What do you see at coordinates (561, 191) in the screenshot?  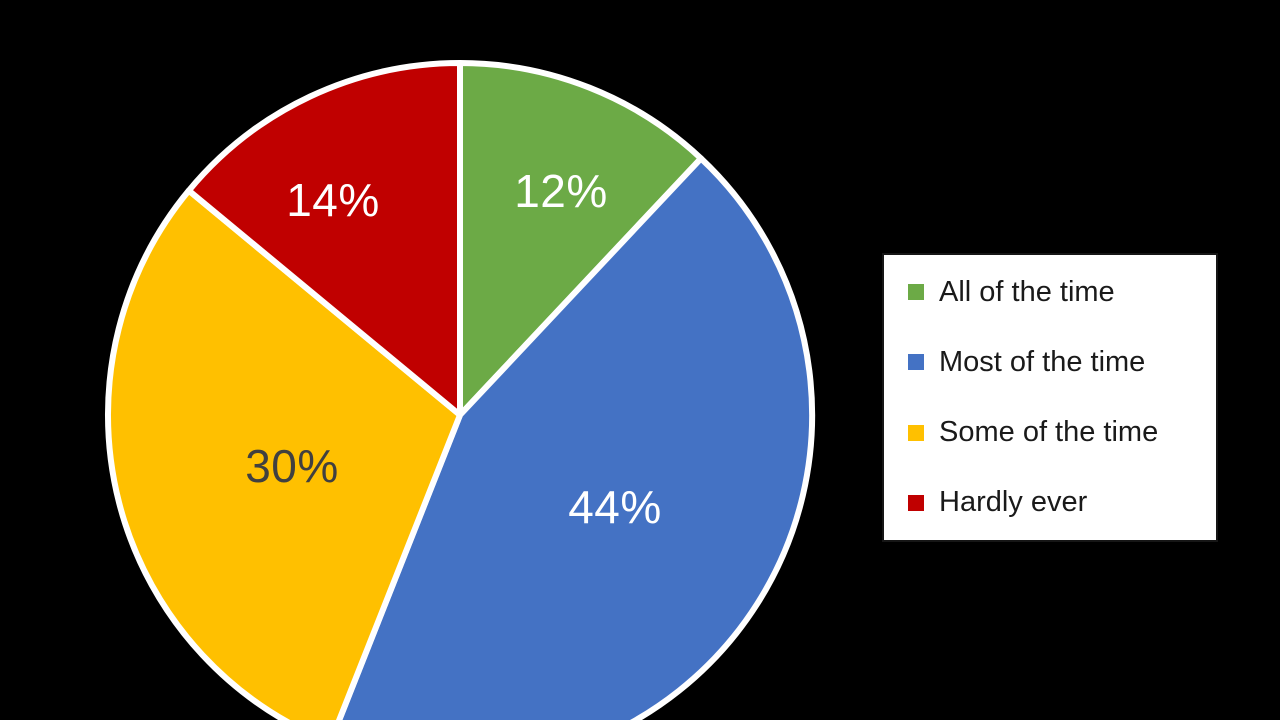 I see `slice-label-all-of-the-time: 12%` at bounding box center [561, 191].